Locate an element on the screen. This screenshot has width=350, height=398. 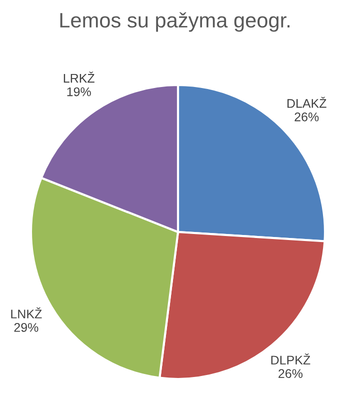
slice-label: DLPKŽ is located at coordinates (290, 358).